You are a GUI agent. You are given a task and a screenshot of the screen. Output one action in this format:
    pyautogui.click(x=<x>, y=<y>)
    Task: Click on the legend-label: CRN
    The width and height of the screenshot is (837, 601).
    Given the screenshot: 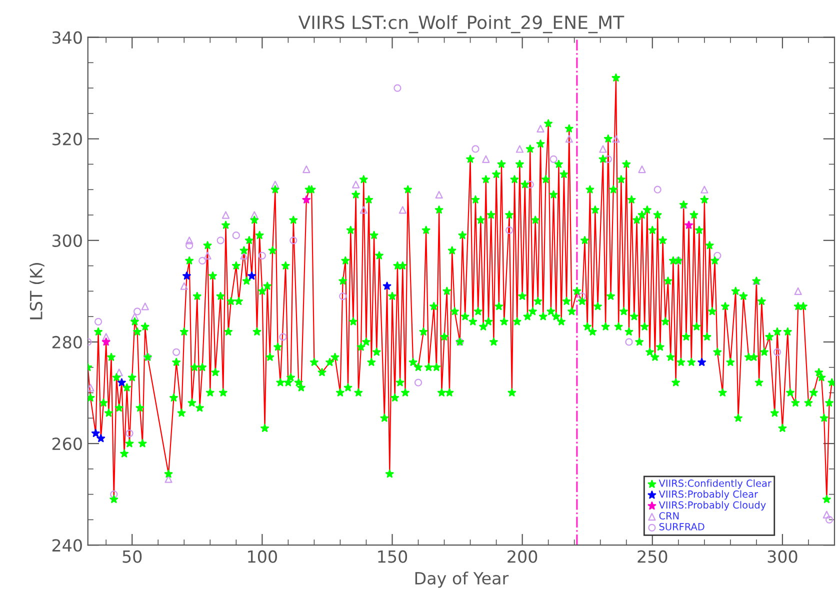 What is the action you would take?
    pyautogui.click(x=669, y=516)
    